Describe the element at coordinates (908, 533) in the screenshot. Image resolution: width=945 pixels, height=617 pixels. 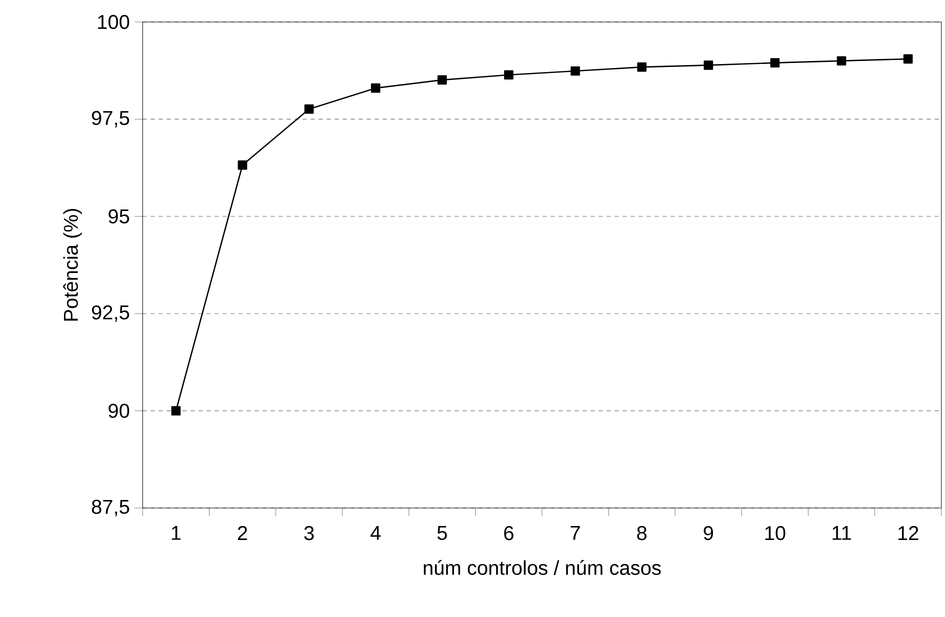
I see `x-tick-label: 12` at that location.